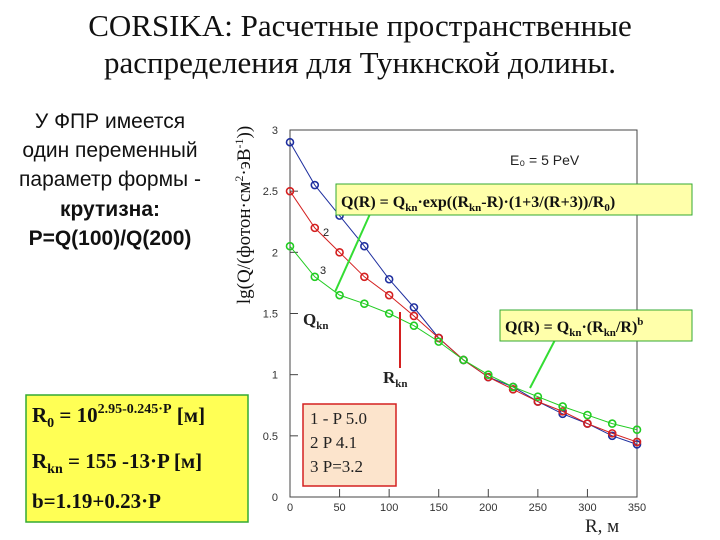  I want to click on x-tick-label: 50, so click(339, 508).